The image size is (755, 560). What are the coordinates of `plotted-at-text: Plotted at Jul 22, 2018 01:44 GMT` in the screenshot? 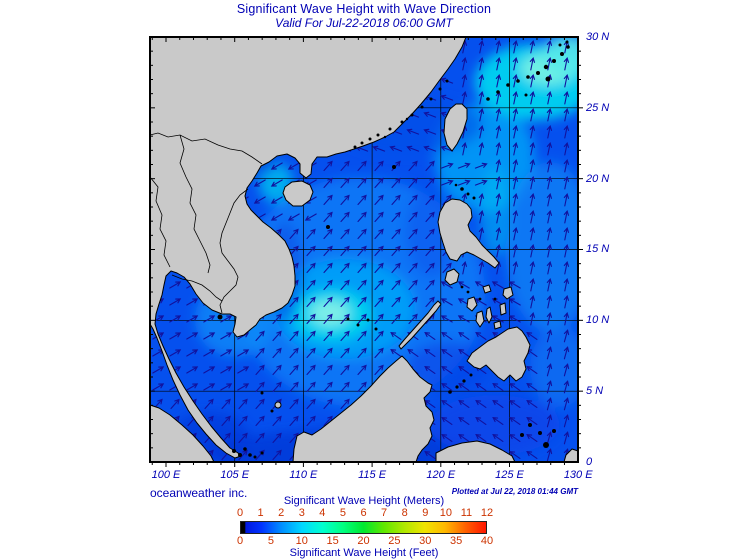 It's located at (514, 491).